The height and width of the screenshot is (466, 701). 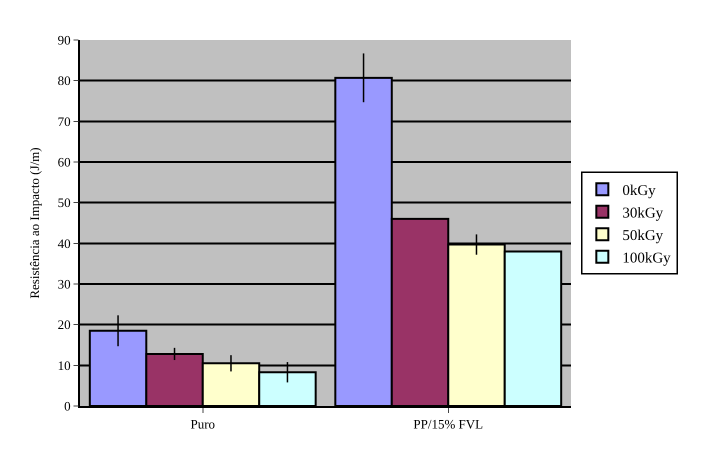 What do you see at coordinates (64, 162) in the screenshot?
I see `y-tick-label: 60` at bounding box center [64, 162].